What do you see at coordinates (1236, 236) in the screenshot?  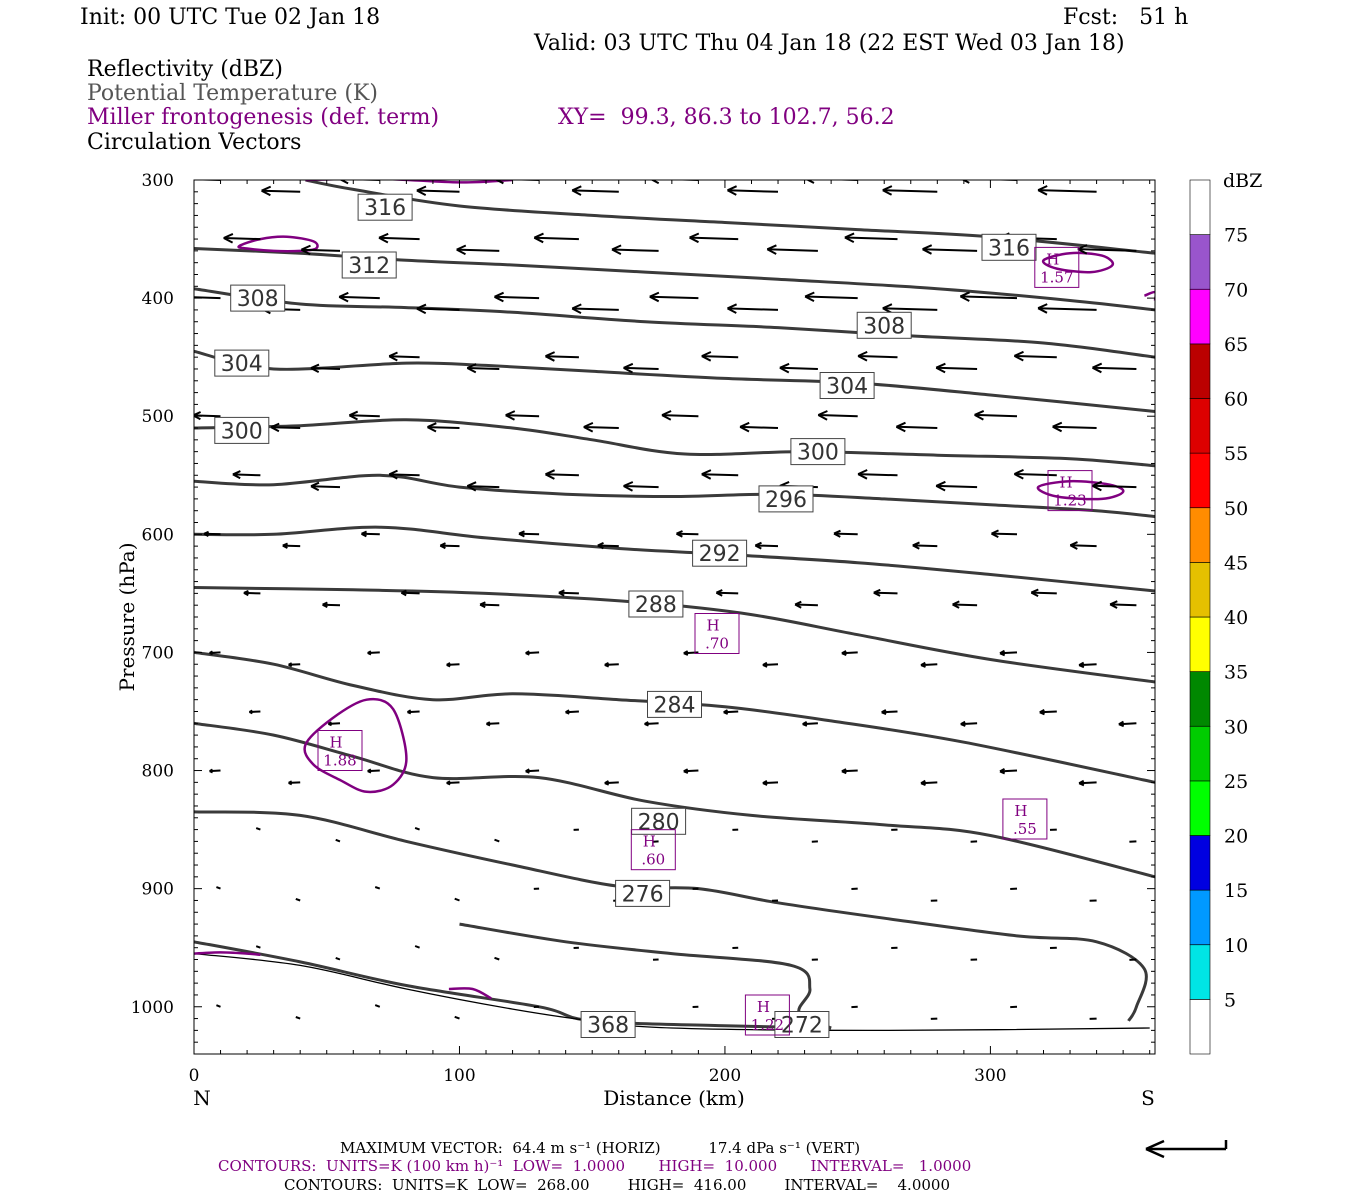 I see `colorbar-tick-label: 75` at bounding box center [1236, 236].